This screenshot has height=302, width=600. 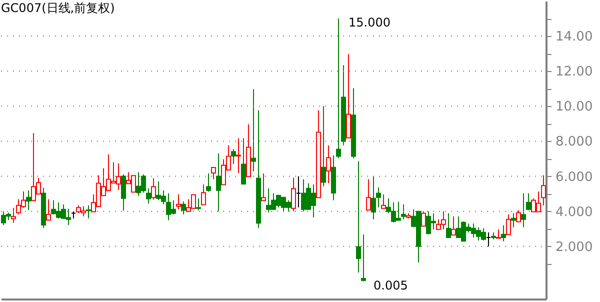 I want to click on y-tick-label: 2.000, so click(x=574, y=247).